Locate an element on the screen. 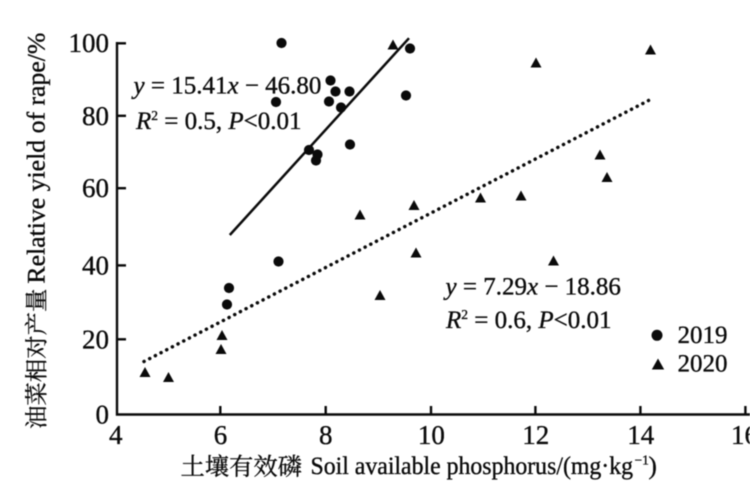  svg-text: 40 is located at coordinates (95, 265).